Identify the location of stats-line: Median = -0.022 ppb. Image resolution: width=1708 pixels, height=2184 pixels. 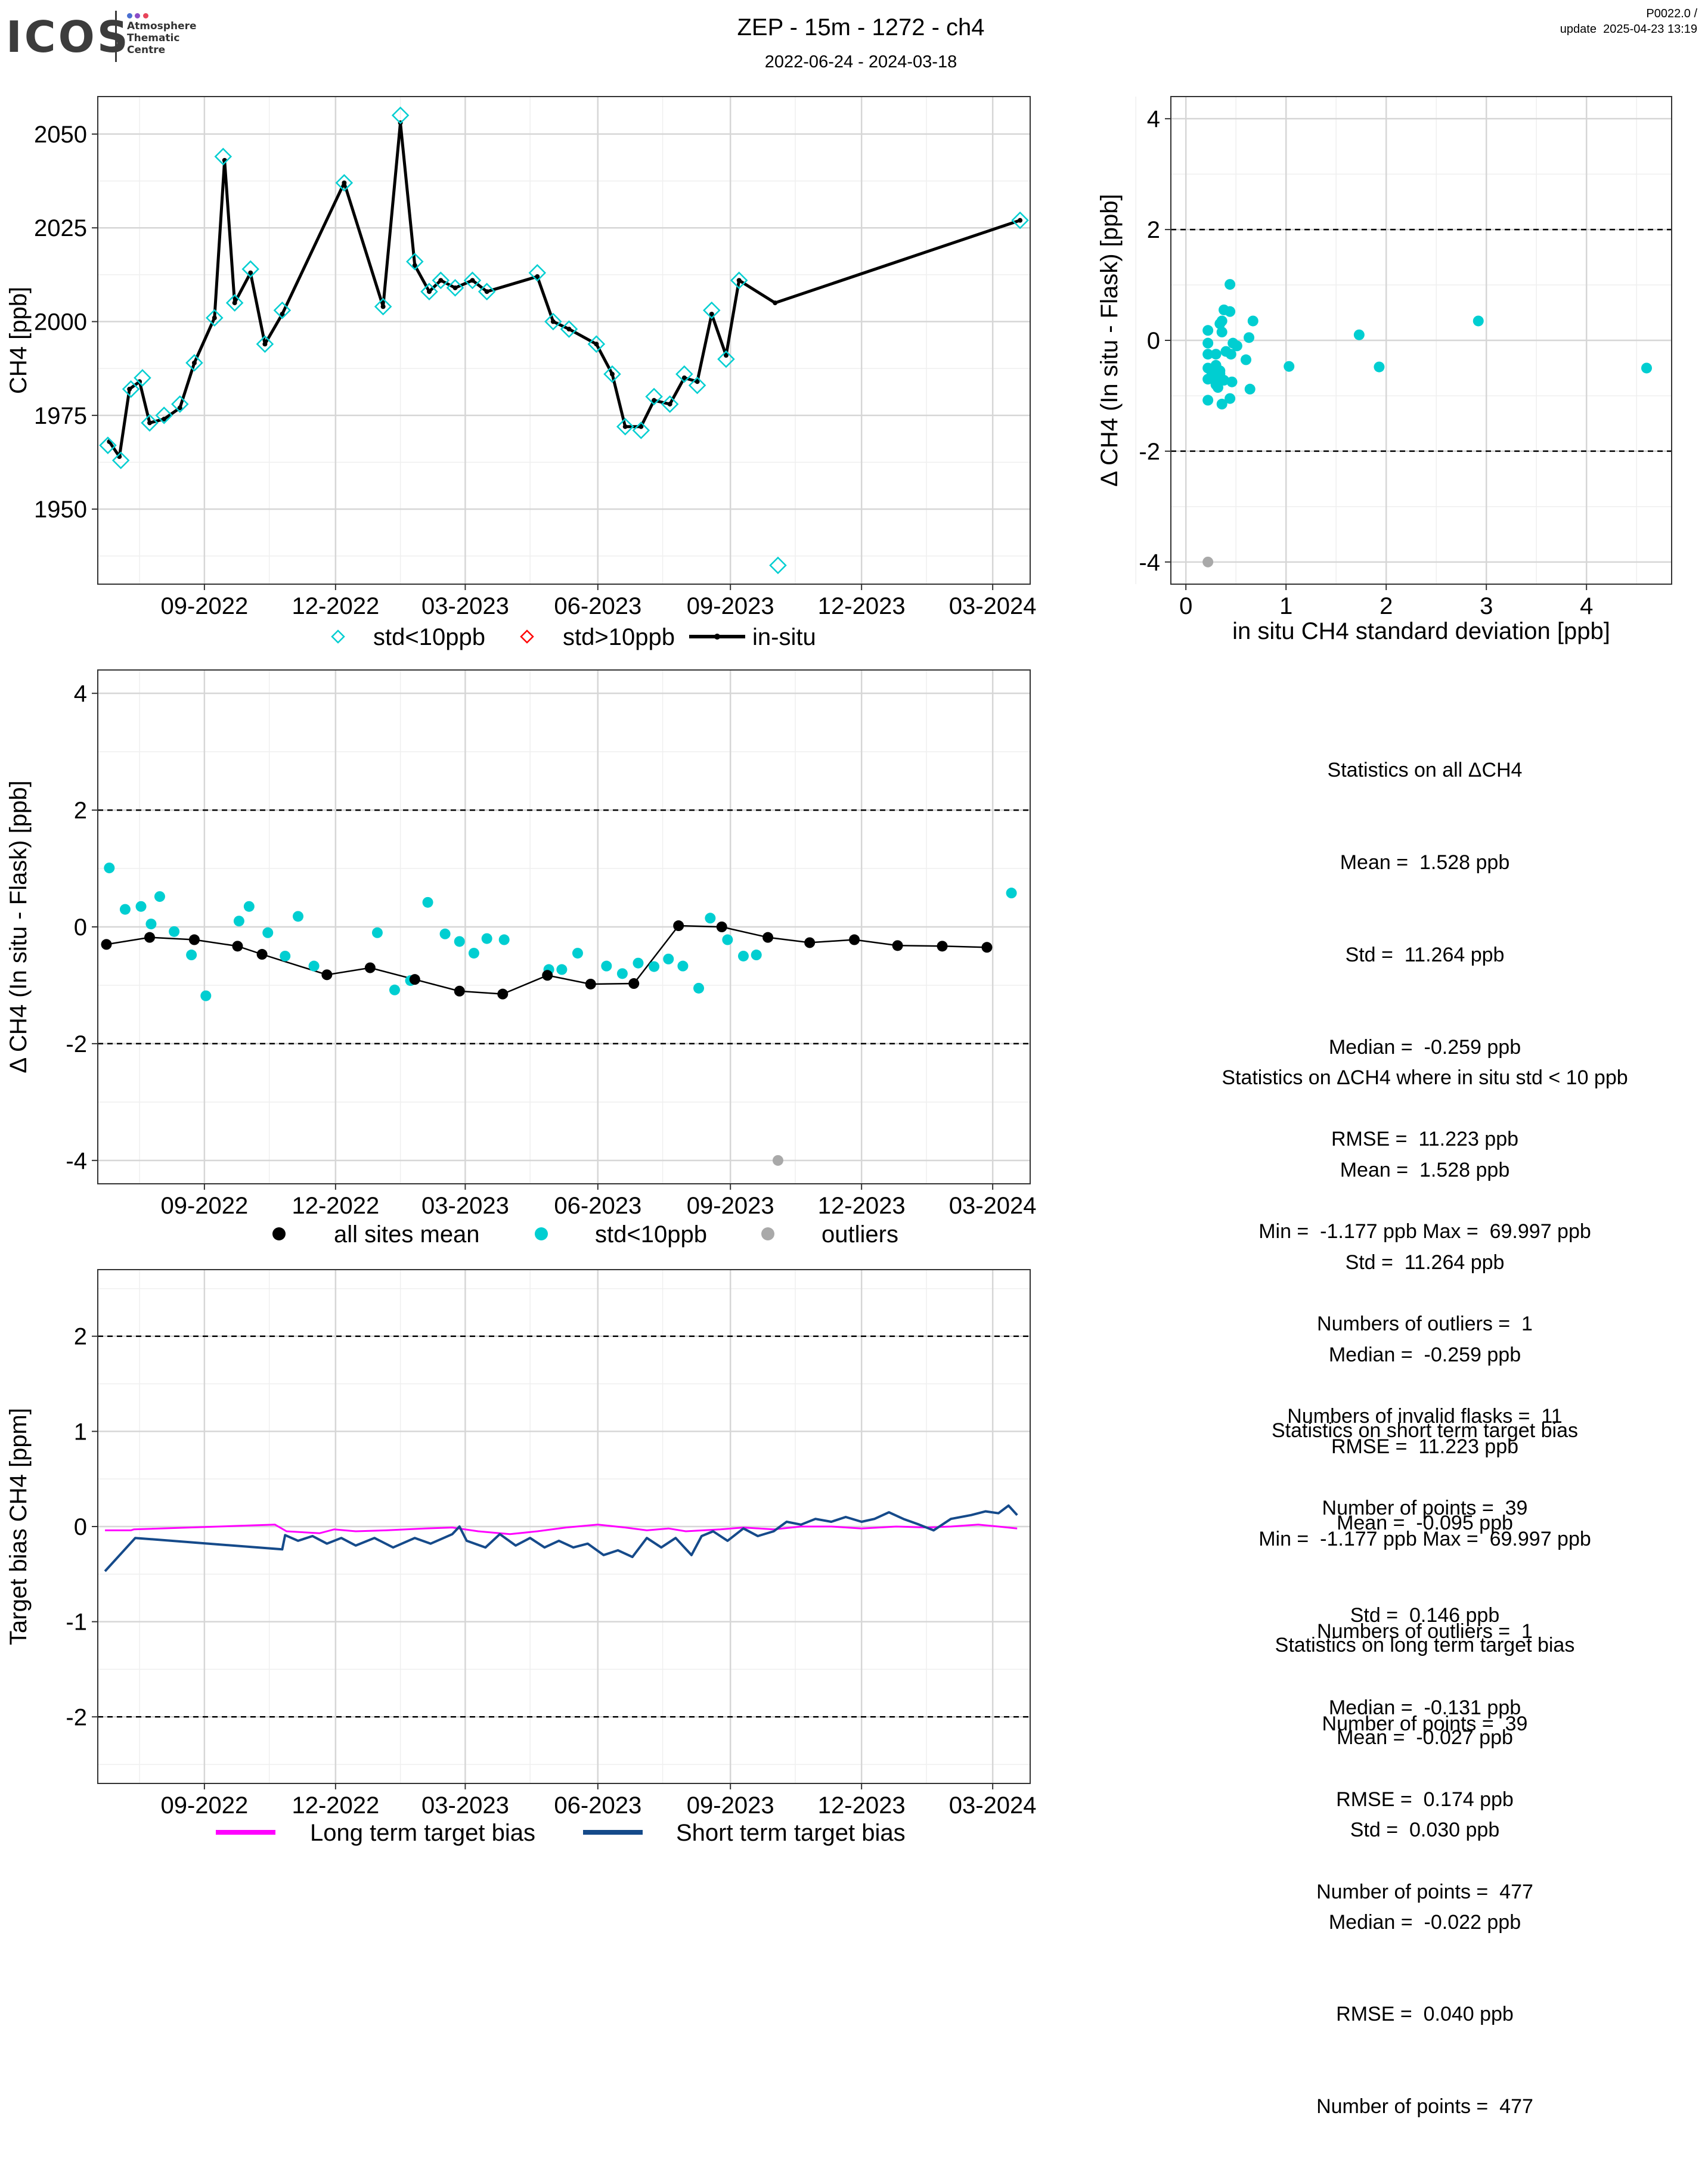
(1424, 1922).